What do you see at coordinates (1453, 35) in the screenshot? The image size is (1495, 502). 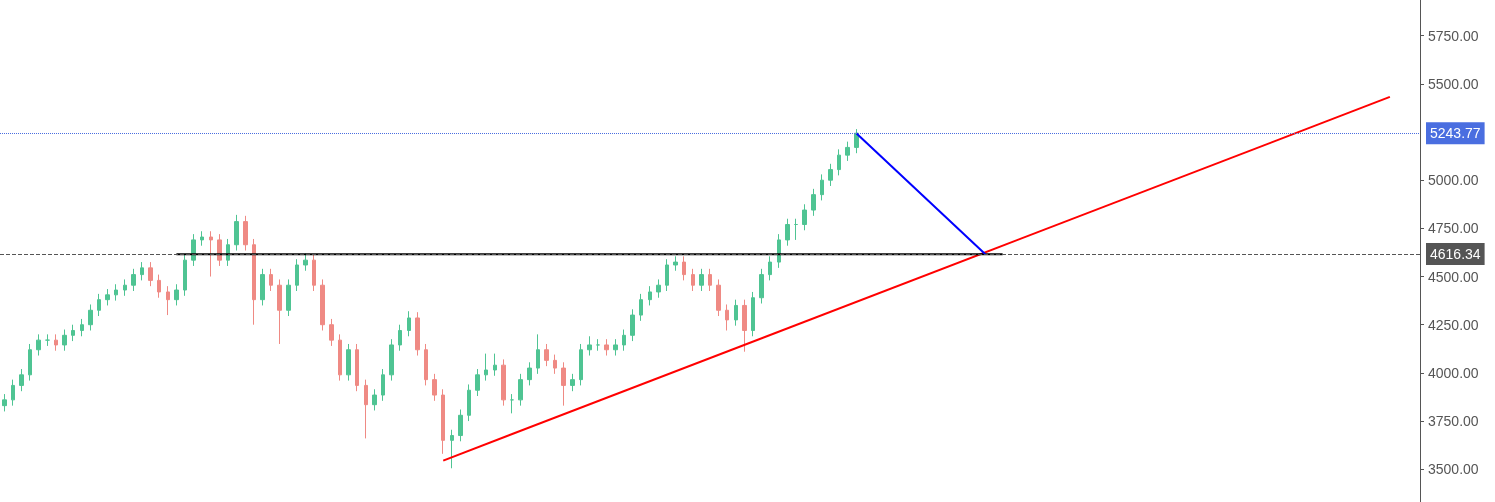 I see `y-tick-label: 5750.00` at bounding box center [1453, 35].